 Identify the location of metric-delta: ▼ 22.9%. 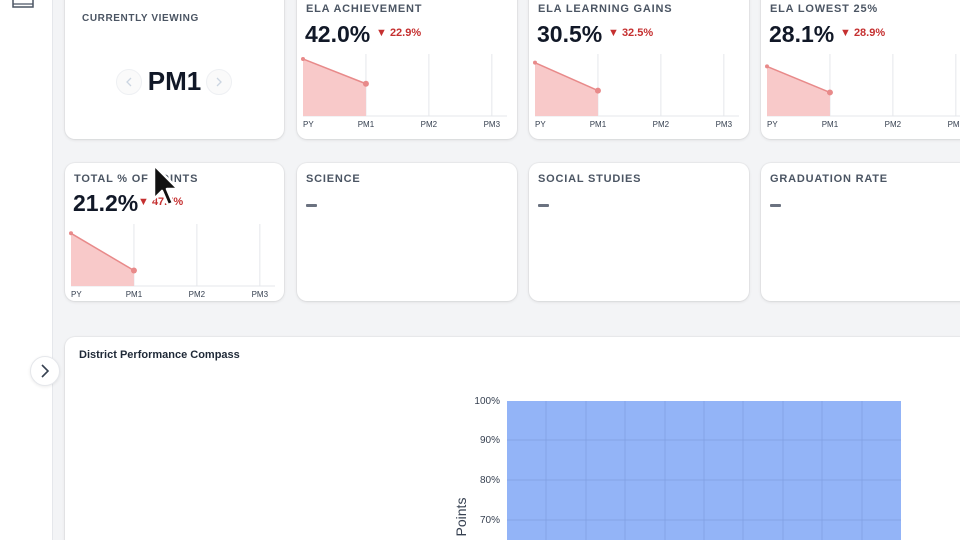
(399, 33).